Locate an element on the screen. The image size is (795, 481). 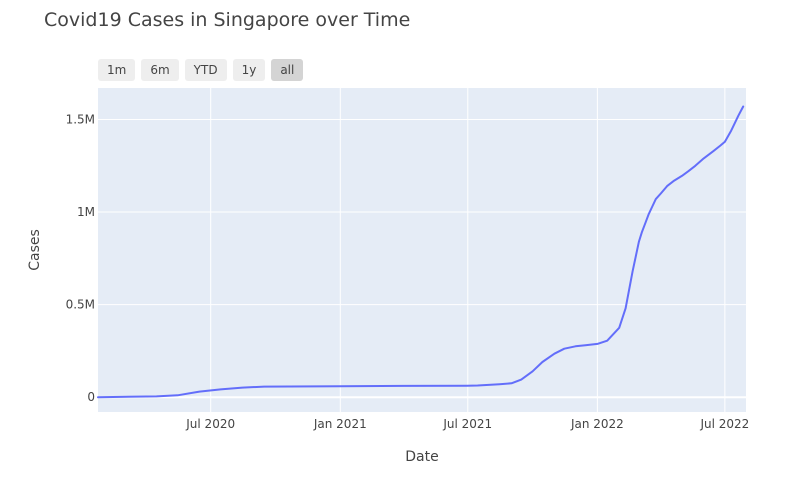
range-button-6m: 6m is located at coordinates (160, 70).